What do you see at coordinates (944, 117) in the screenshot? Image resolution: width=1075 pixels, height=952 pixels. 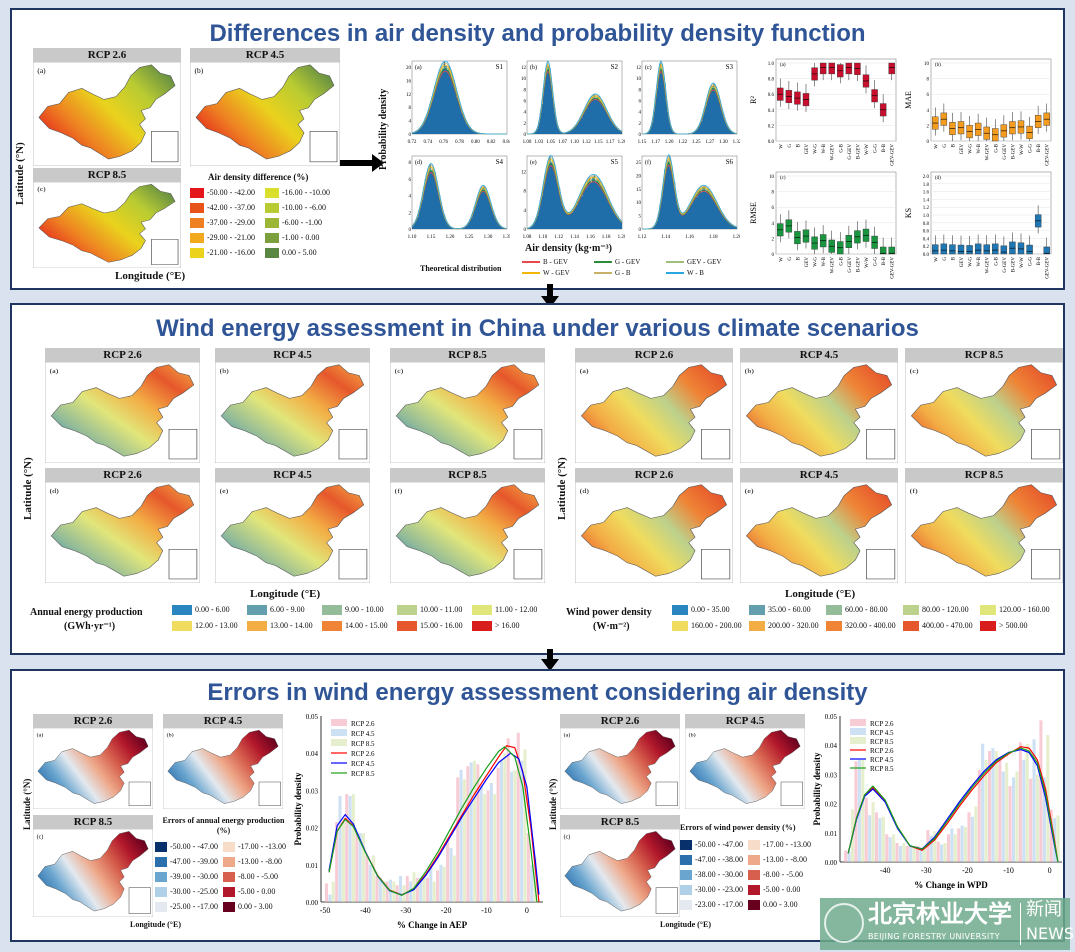 I see `box-G` at bounding box center [944, 117].